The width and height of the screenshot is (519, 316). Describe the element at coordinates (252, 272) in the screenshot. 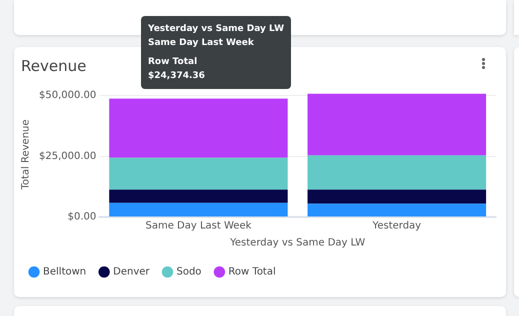

I see `legend-label: Row Total` at that location.